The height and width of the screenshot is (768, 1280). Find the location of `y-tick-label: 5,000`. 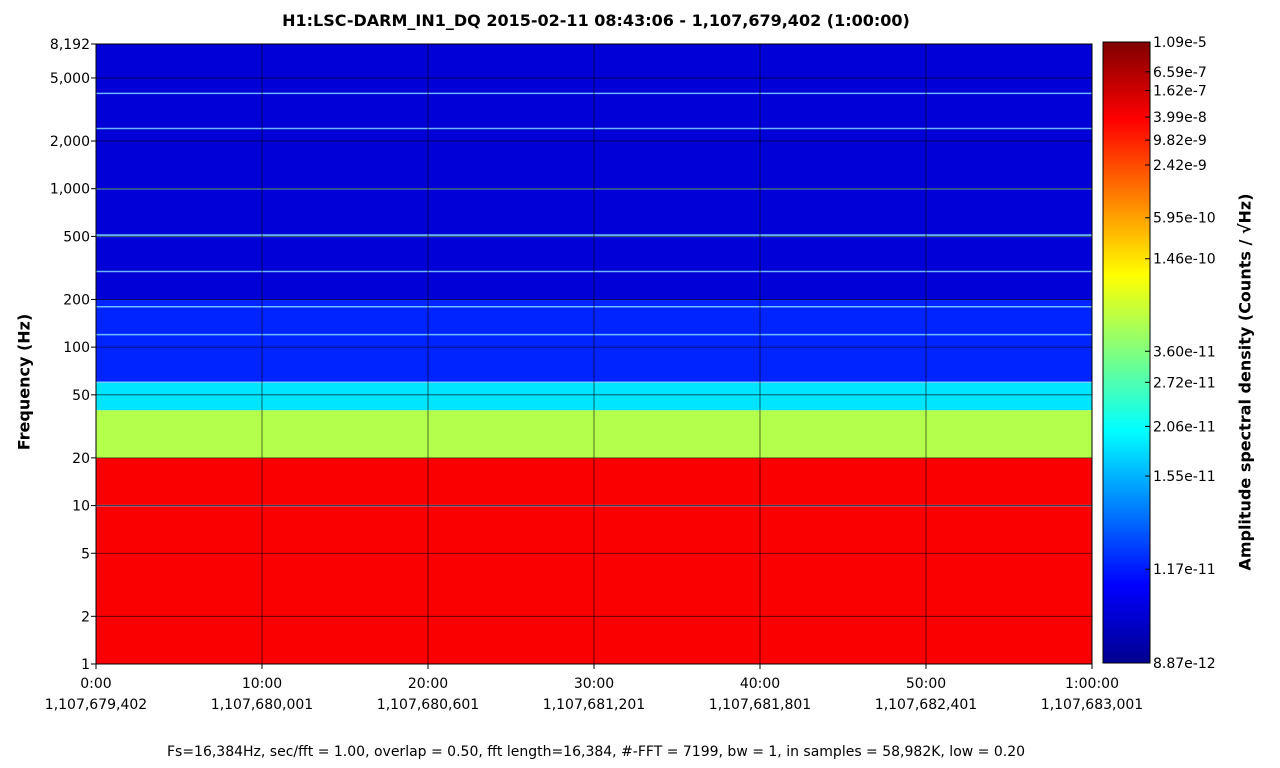

y-tick-label: 5,000 is located at coordinates (70, 79).